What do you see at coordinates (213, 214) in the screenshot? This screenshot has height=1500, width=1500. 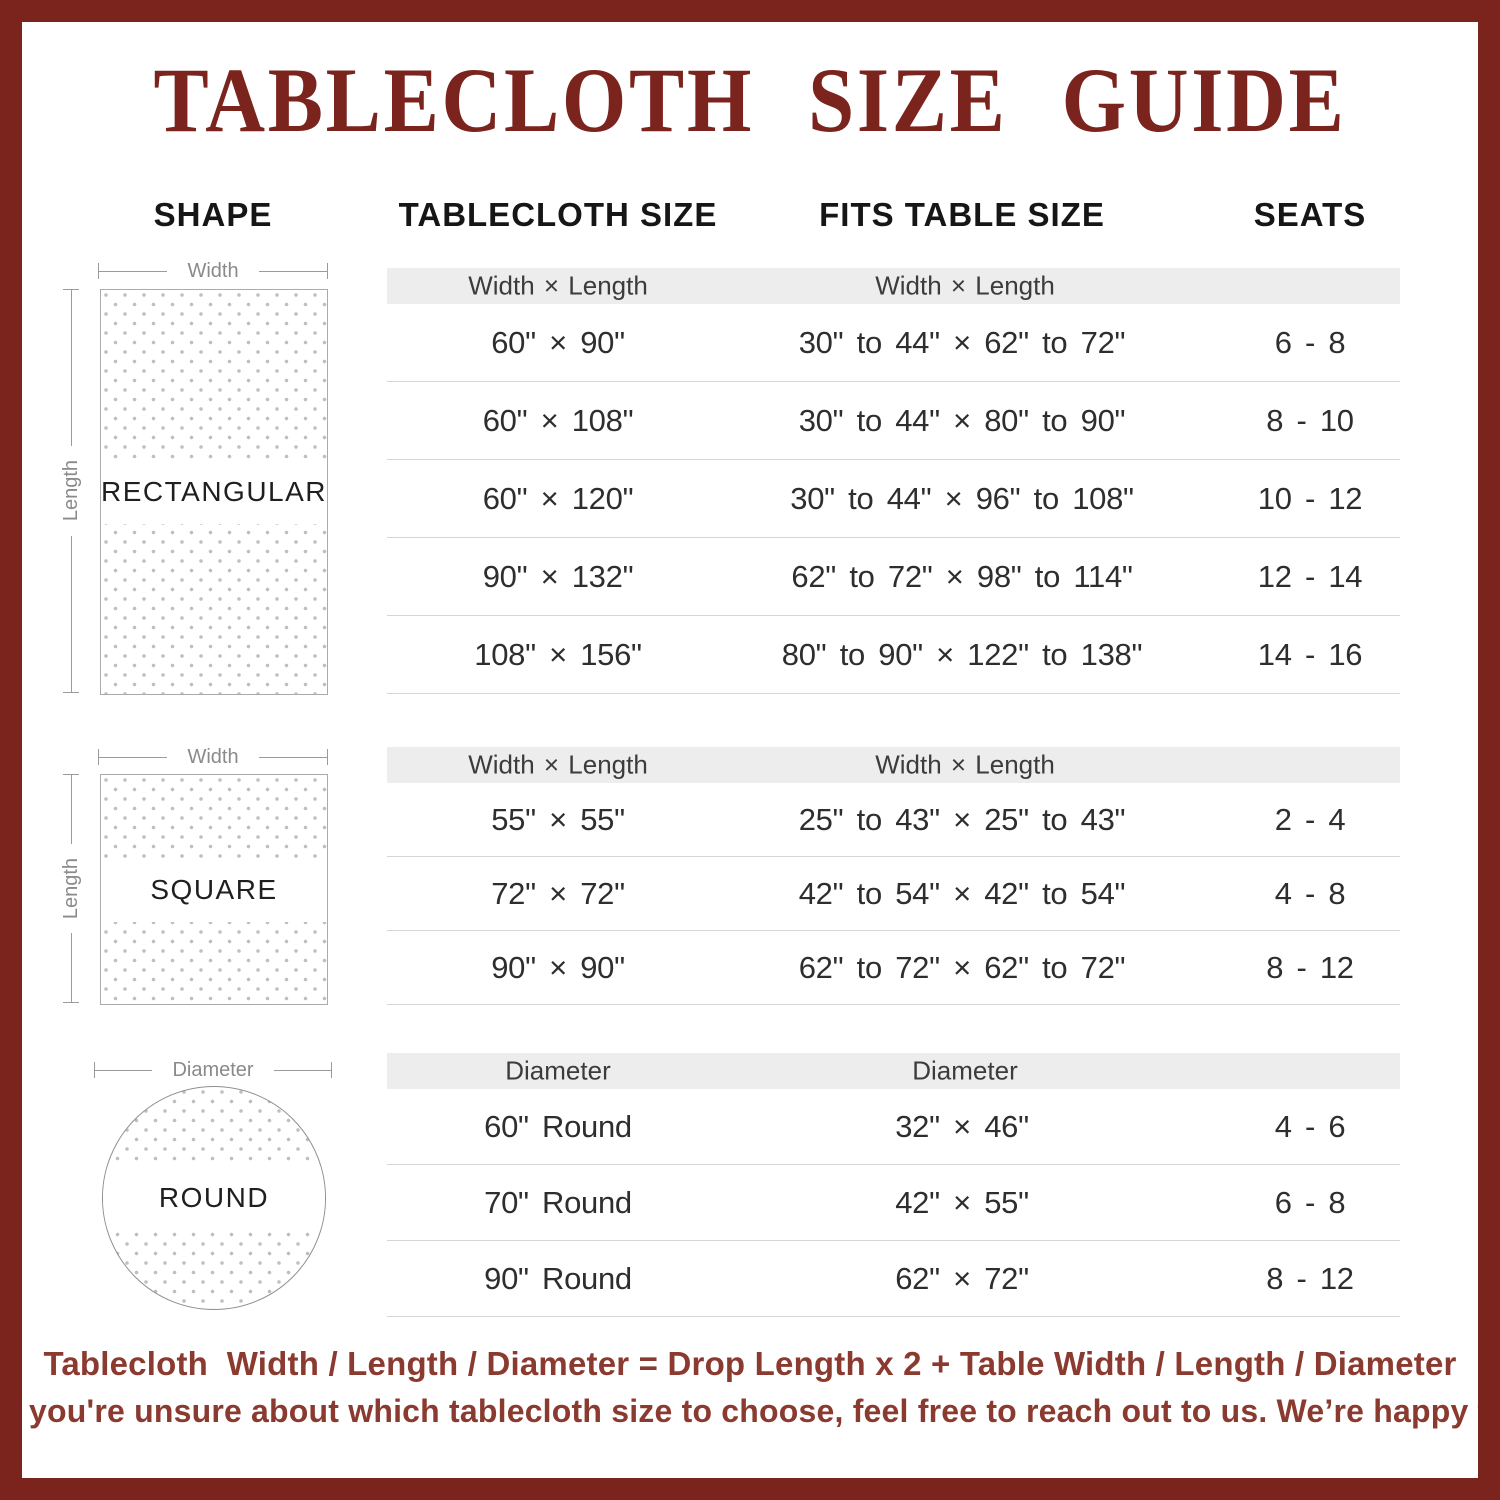 I see `column-header-shape: SHAPE` at bounding box center [213, 214].